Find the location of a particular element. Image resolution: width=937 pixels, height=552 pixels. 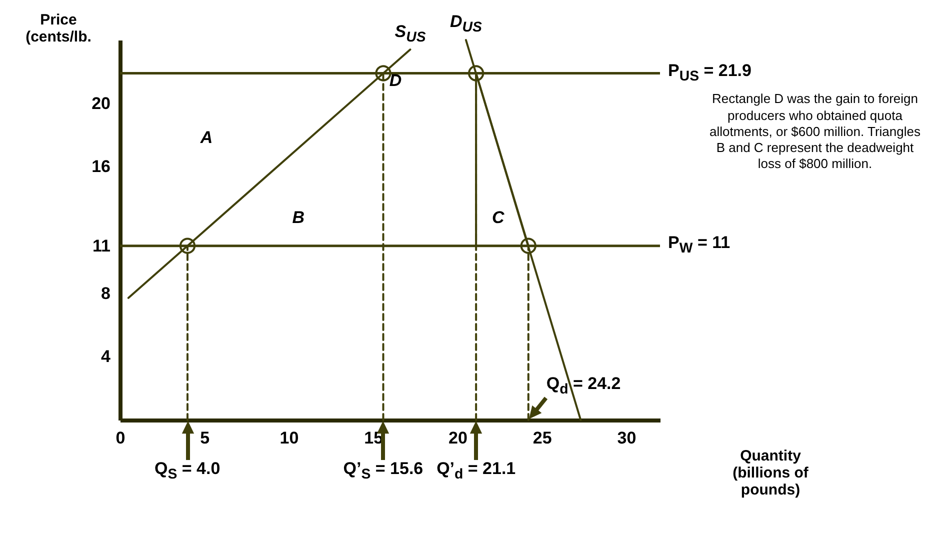

ref-line-label: P$_{US}$ = 21.9 is located at coordinates (710, 72).